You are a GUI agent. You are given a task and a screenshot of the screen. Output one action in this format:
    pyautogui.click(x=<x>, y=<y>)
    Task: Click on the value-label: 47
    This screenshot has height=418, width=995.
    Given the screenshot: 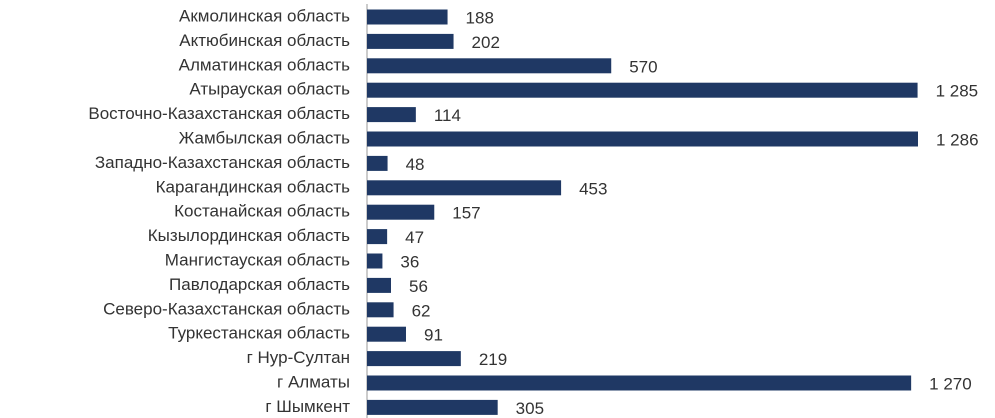 What is the action you would take?
    pyautogui.click(x=414, y=237)
    